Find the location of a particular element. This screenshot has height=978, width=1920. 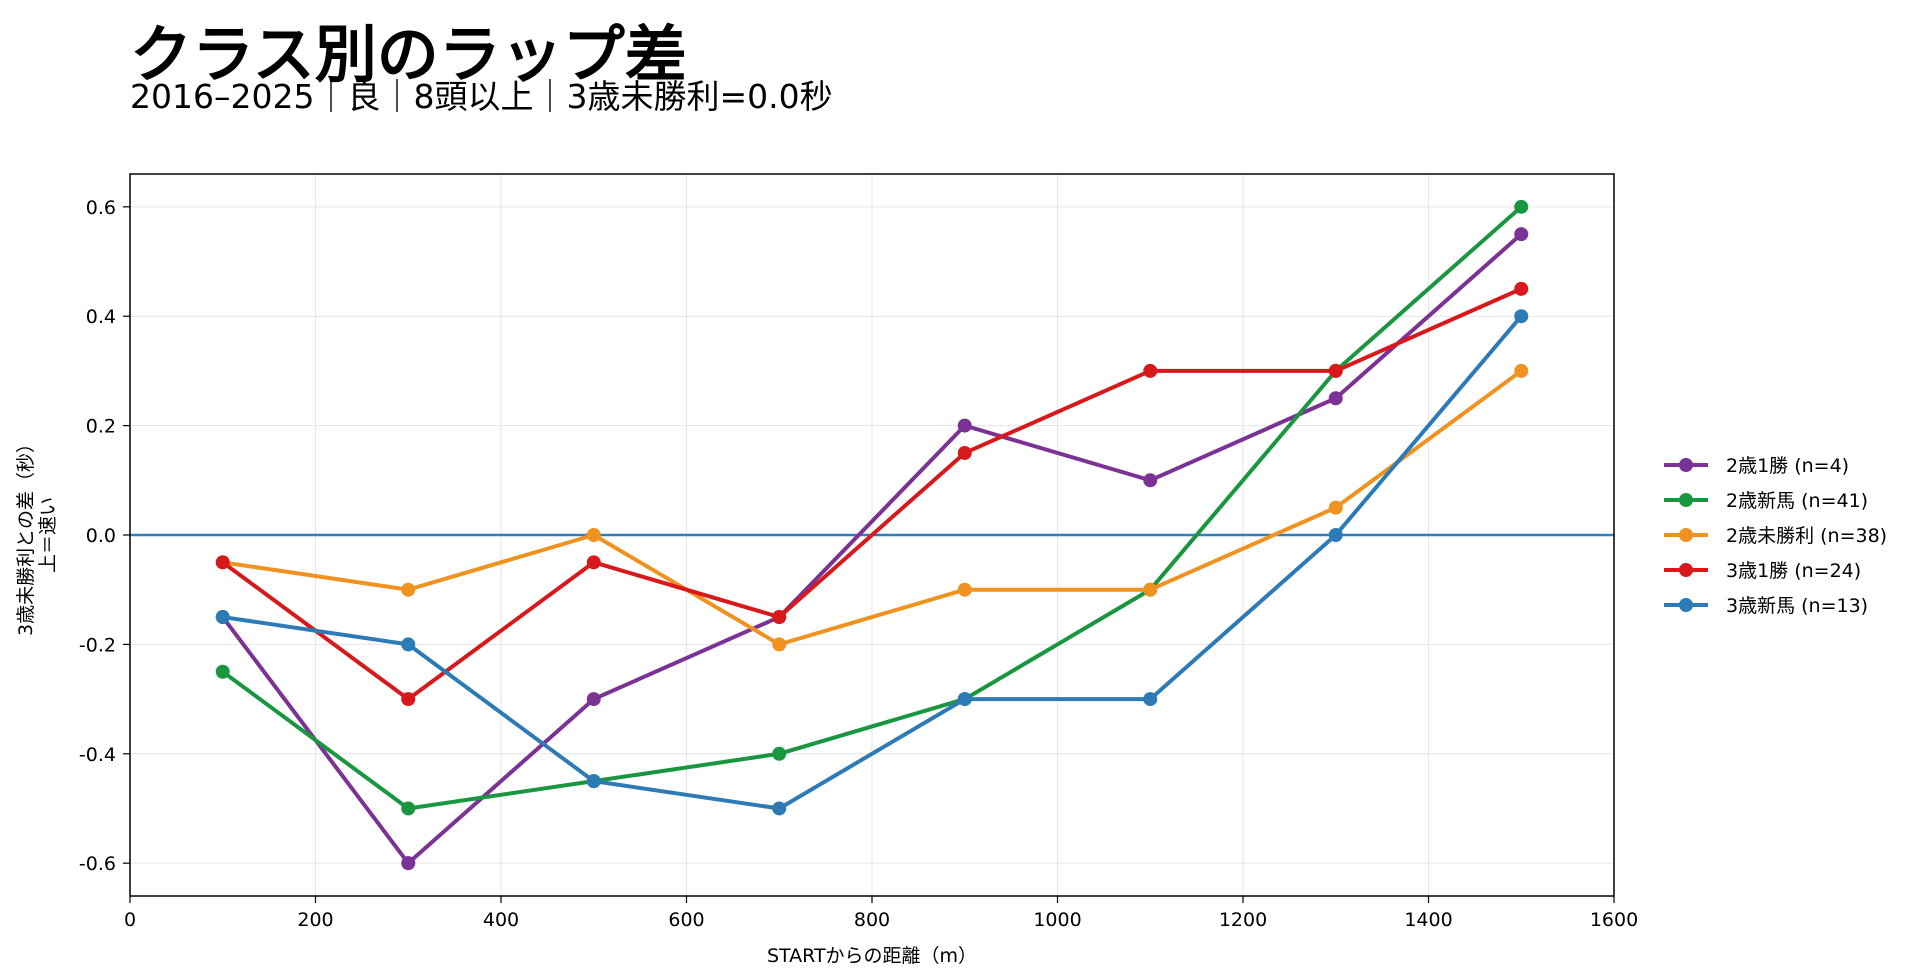

legend-entry: 2歳新馬 (n=41) is located at coordinates (1766, 501).